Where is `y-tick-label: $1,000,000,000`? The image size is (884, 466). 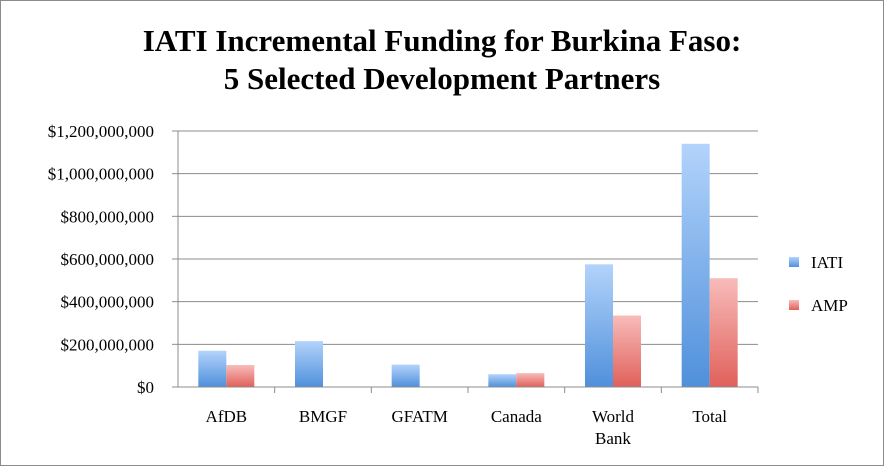 y-tick-label: $1,000,000,000 is located at coordinates (101, 174).